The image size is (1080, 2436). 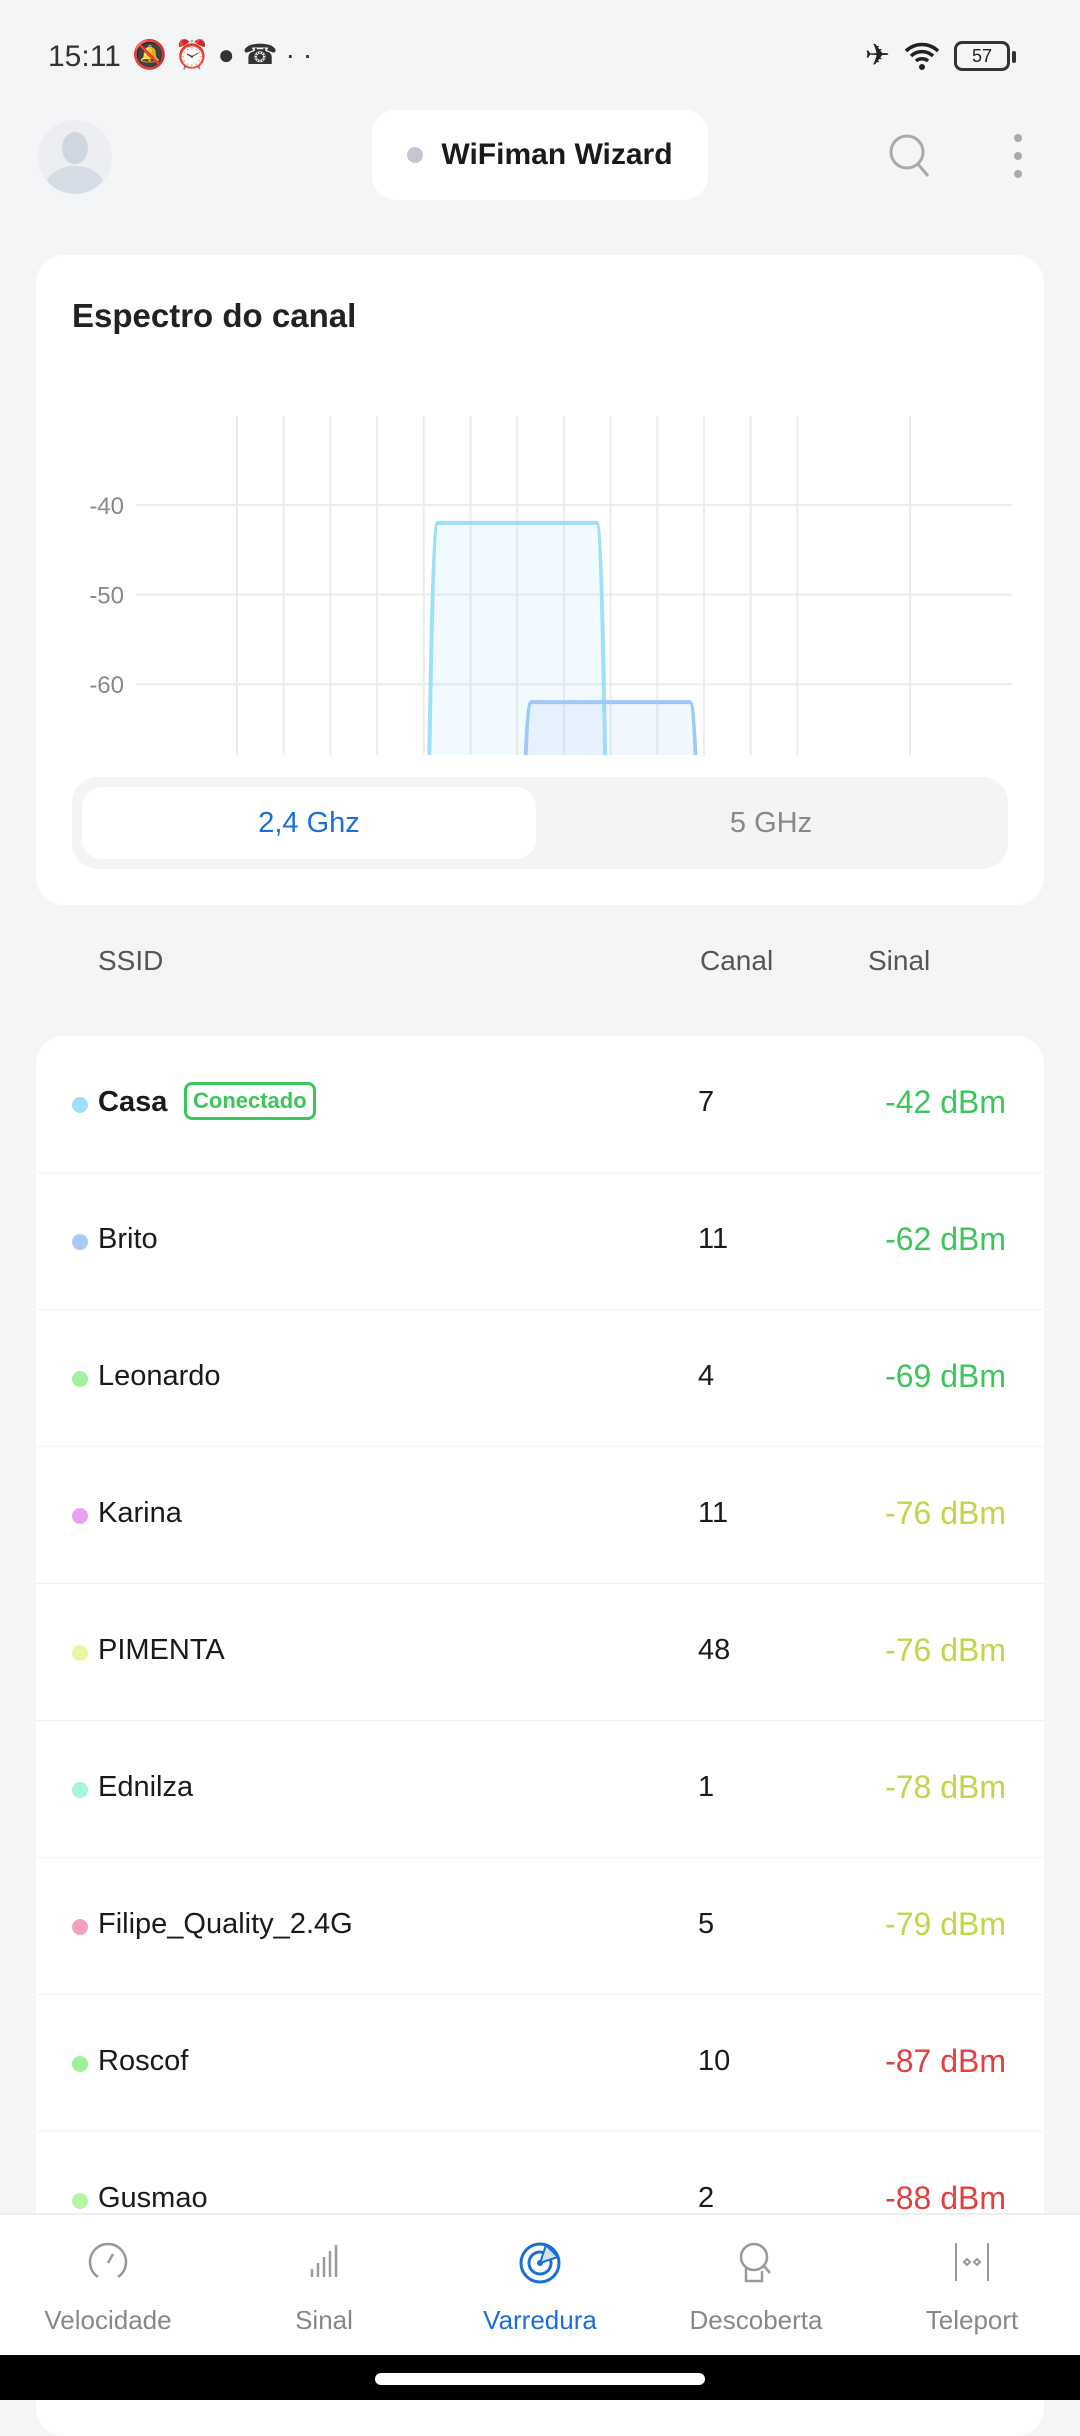 I want to click on column-signal: Sinal, so click(x=899, y=960).